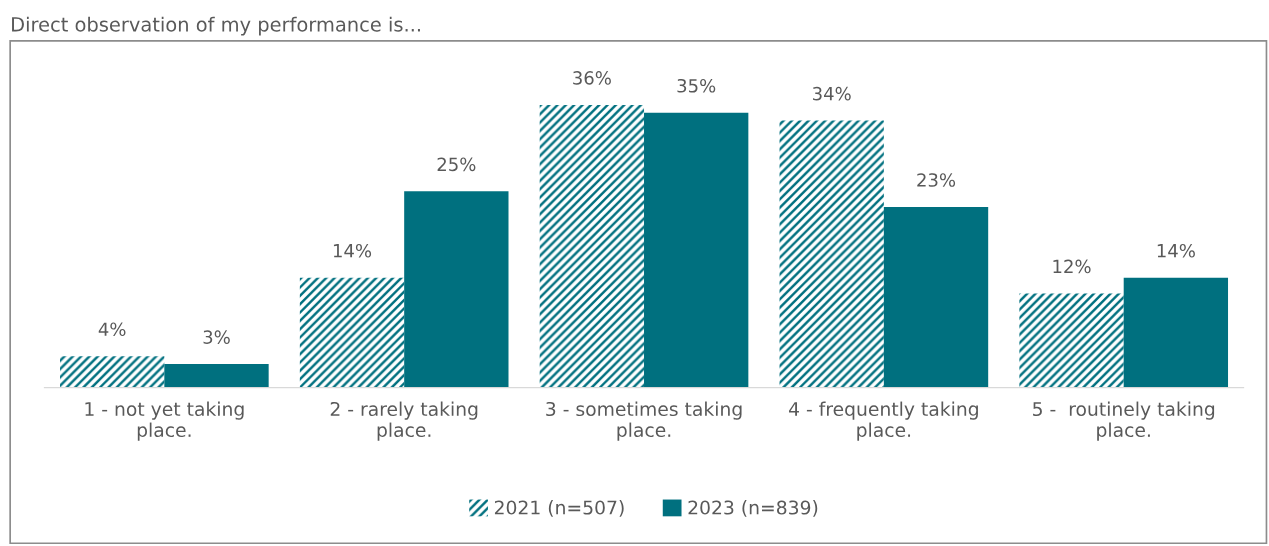  Describe the element at coordinates (164, 421) in the screenshot. I see `x-tick-label: 1 - not yet taking place.` at that location.